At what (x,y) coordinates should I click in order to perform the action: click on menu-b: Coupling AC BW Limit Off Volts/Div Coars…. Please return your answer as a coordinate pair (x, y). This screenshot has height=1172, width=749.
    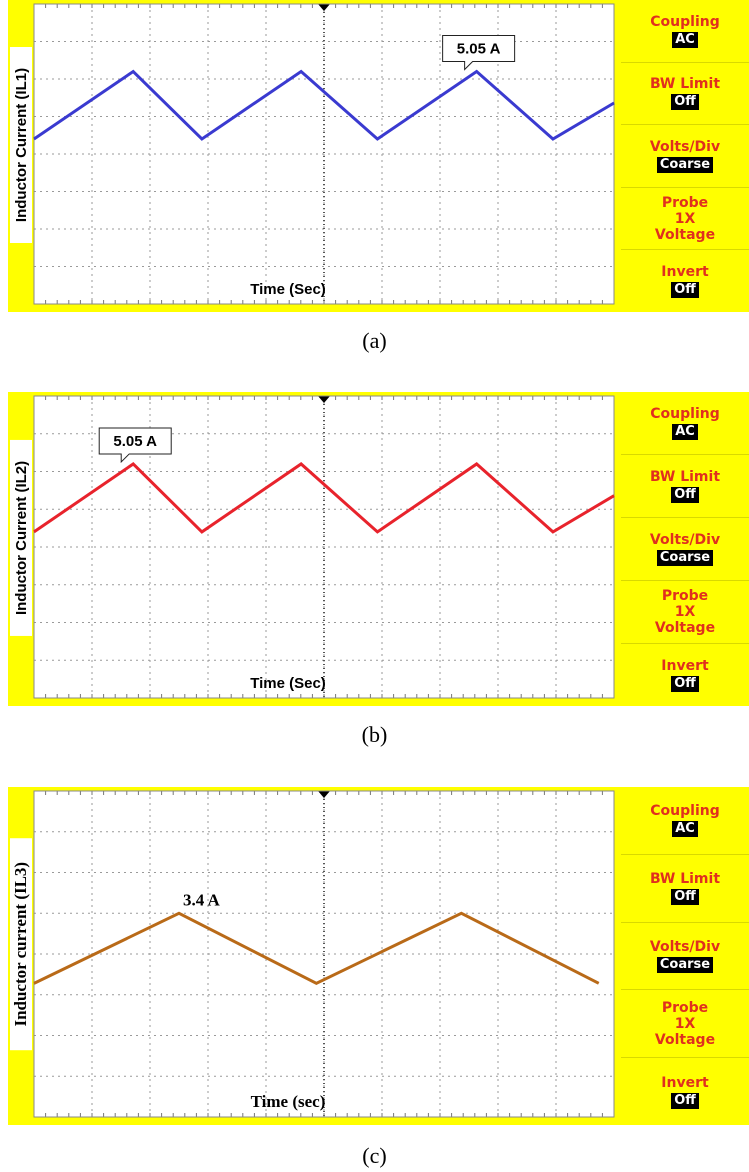
    Looking at the image, I should click on (685, 549).